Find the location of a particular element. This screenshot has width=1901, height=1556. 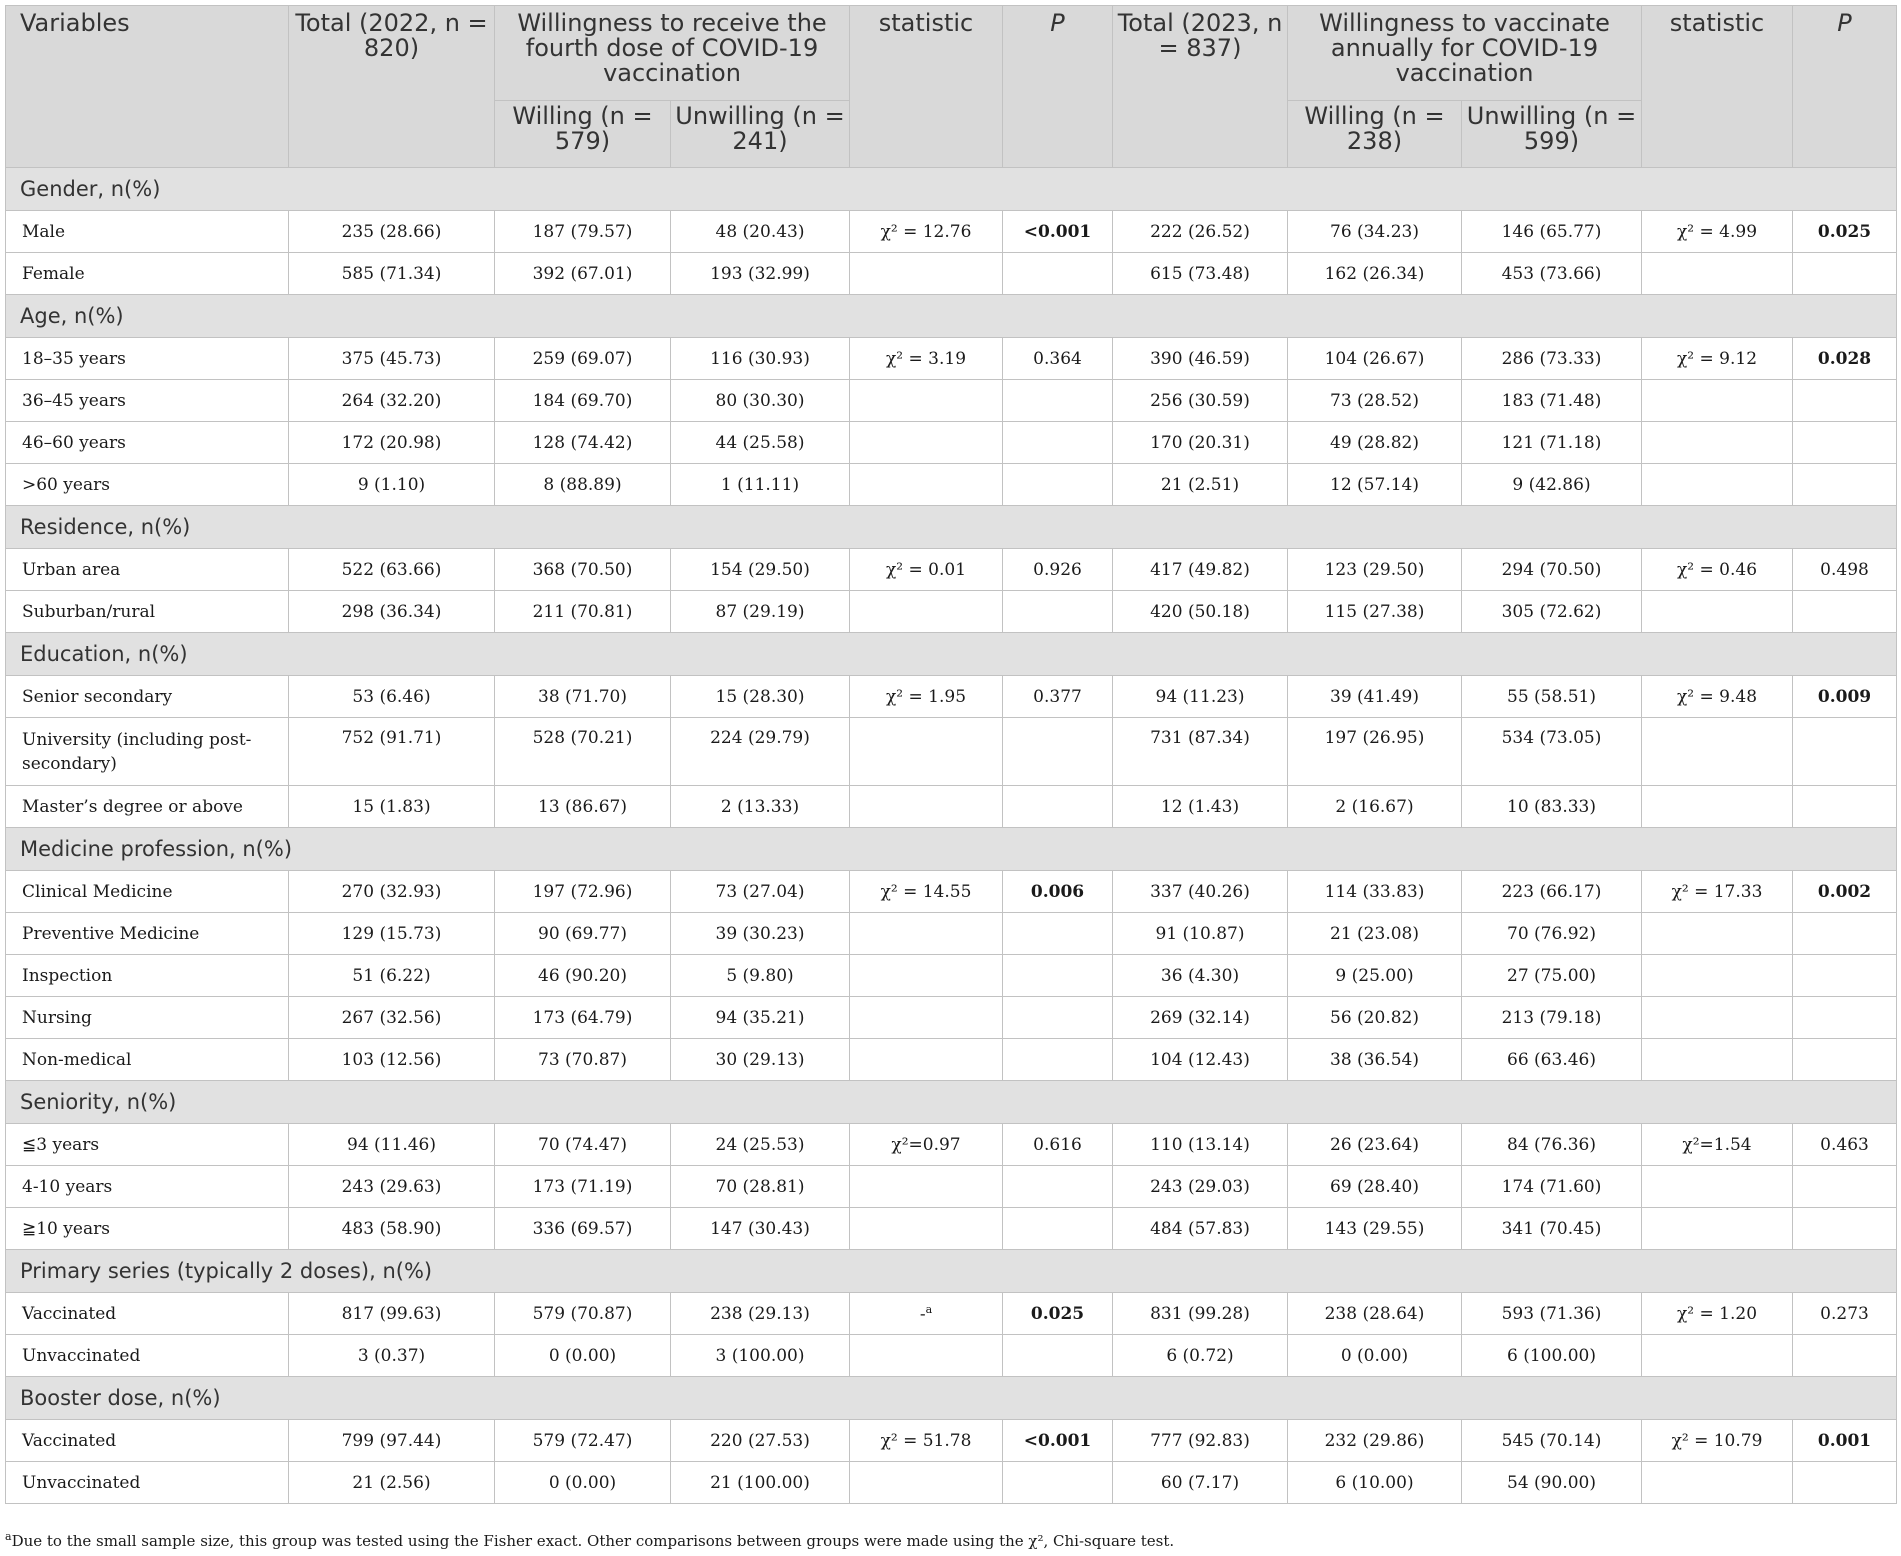

cell-unwilling-2023: 305 (72.62) is located at coordinates (1551, 611).